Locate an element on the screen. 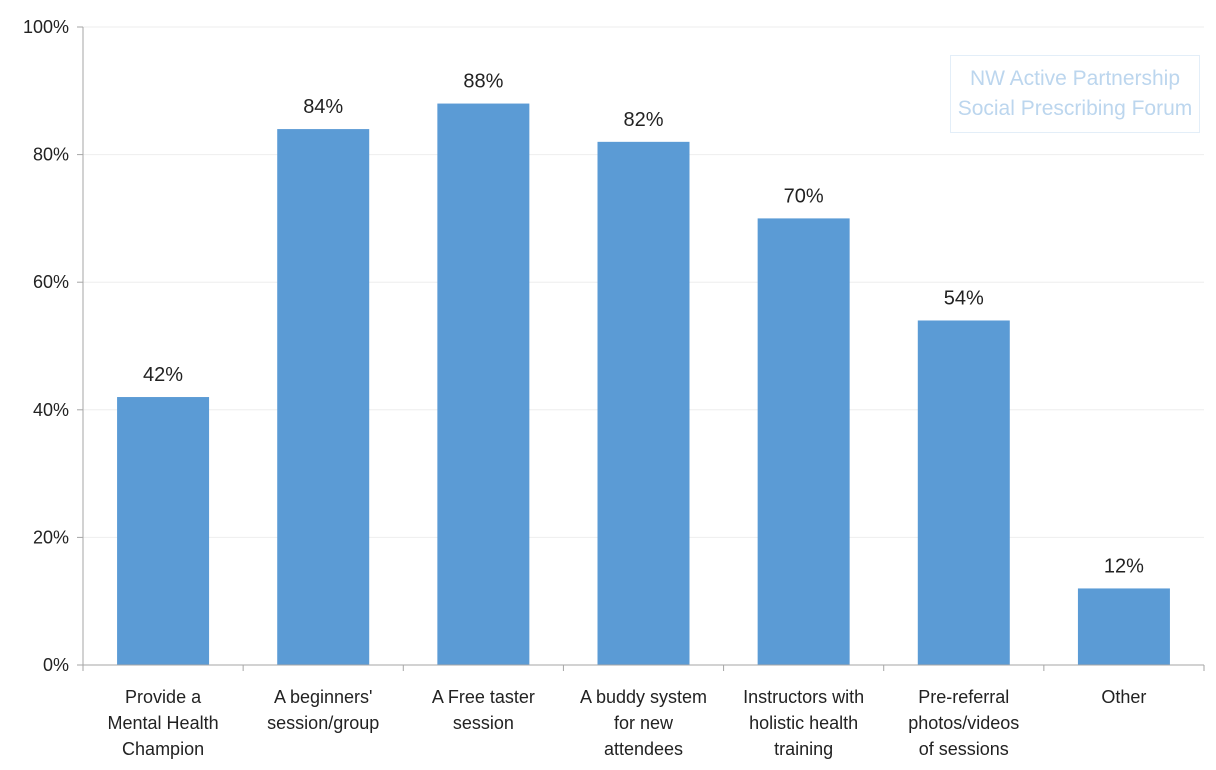 This screenshot has height=770, width=1216. x-tick-label-line: Mental Health is located at coordinates (163, 723).